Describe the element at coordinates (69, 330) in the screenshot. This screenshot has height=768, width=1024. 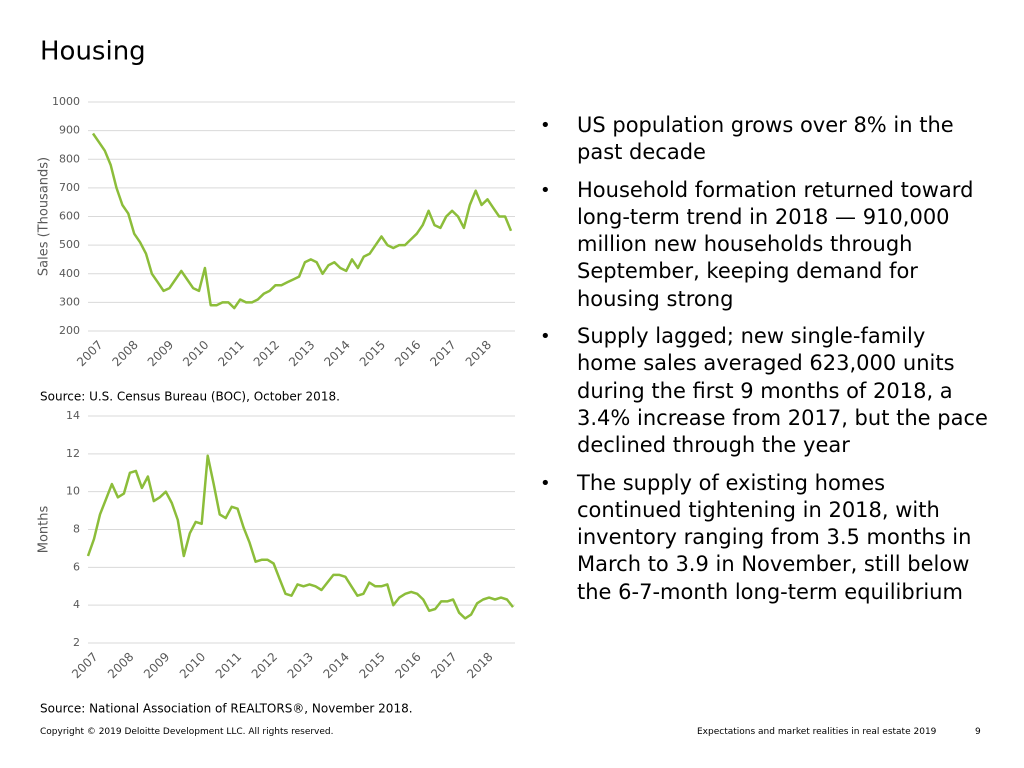
I see `y-tick-label: 200` at that location.